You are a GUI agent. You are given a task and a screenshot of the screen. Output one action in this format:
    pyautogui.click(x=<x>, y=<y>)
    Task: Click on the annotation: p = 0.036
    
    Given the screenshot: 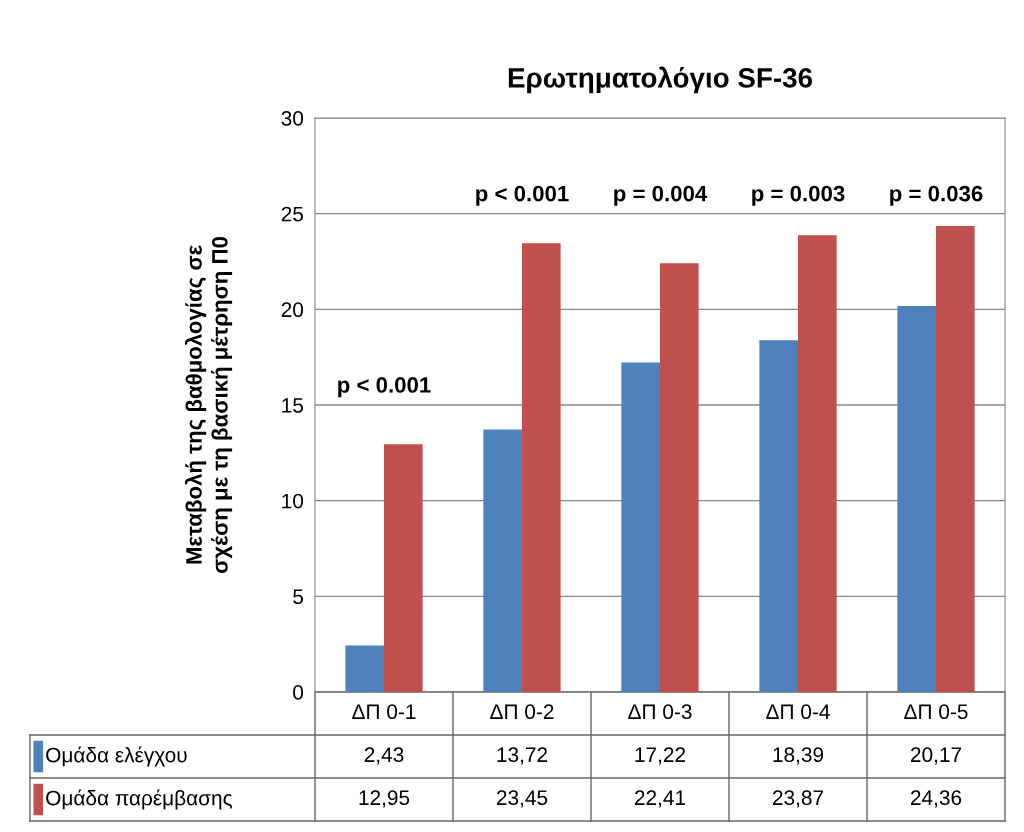 What is the action you would take?
    pyautogui.click(x=936, y=195)
    